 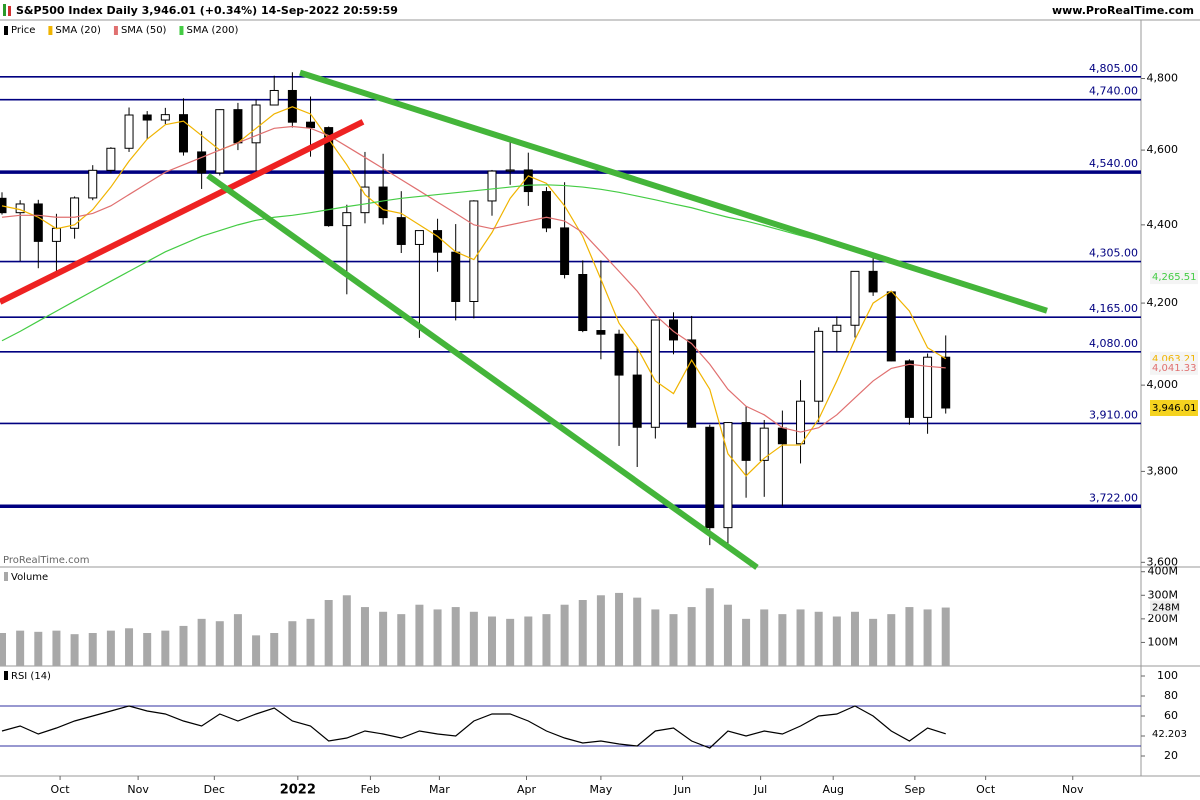 I want to click on x-tick-label: Oct, so click(x=61, y=789).